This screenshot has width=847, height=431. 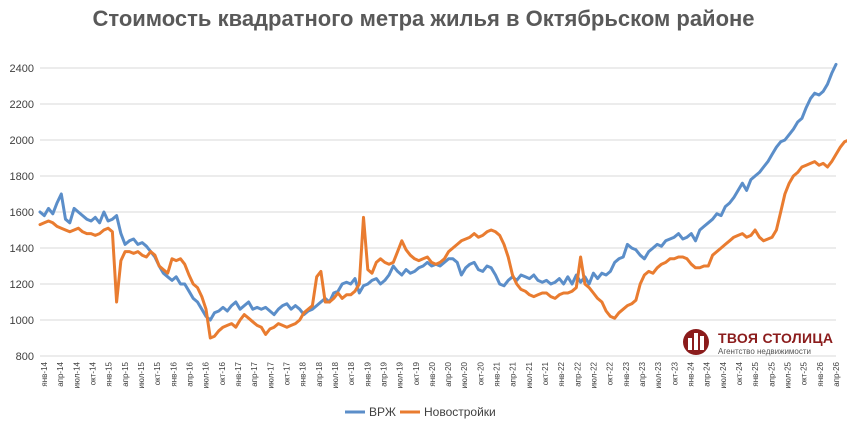 I want to click on x-tick-label: июл-25, so click(x=788, y=374).